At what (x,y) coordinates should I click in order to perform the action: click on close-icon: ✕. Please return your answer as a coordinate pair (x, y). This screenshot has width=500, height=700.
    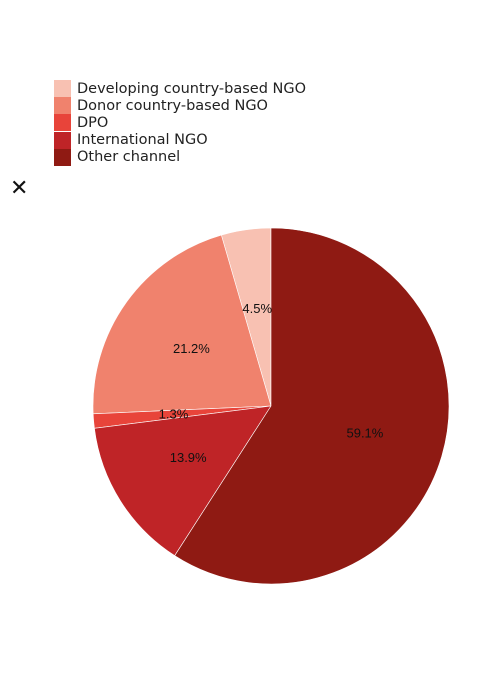
    Looking at the image, I should click on (19, 188).